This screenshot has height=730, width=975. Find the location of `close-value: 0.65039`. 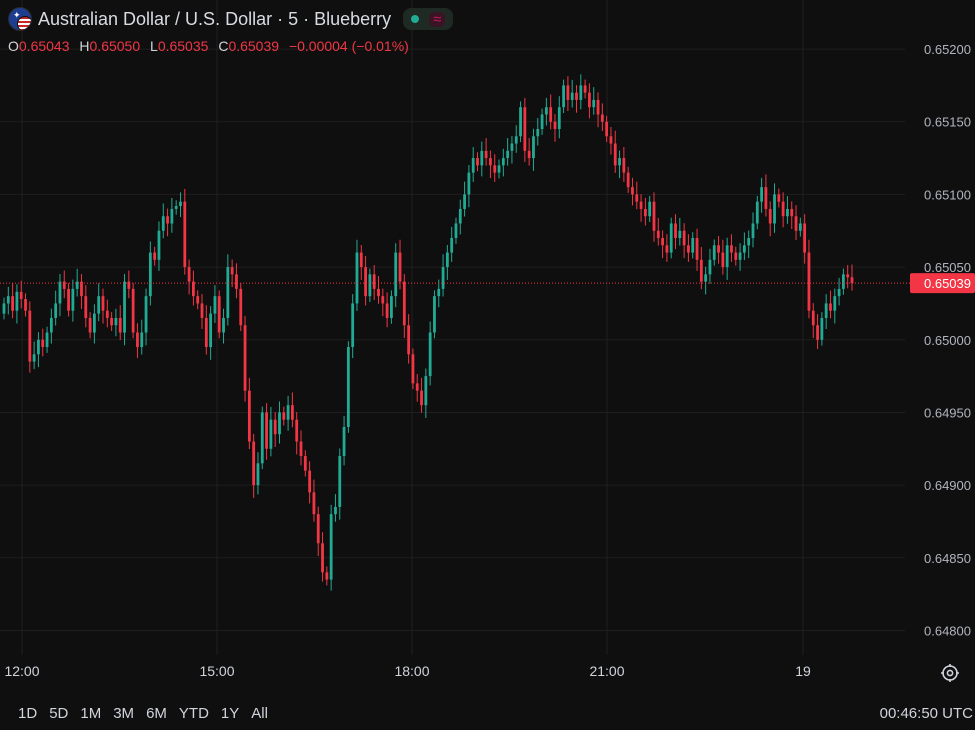

close-value: 0.65039 is located at coordinates (254, 46).